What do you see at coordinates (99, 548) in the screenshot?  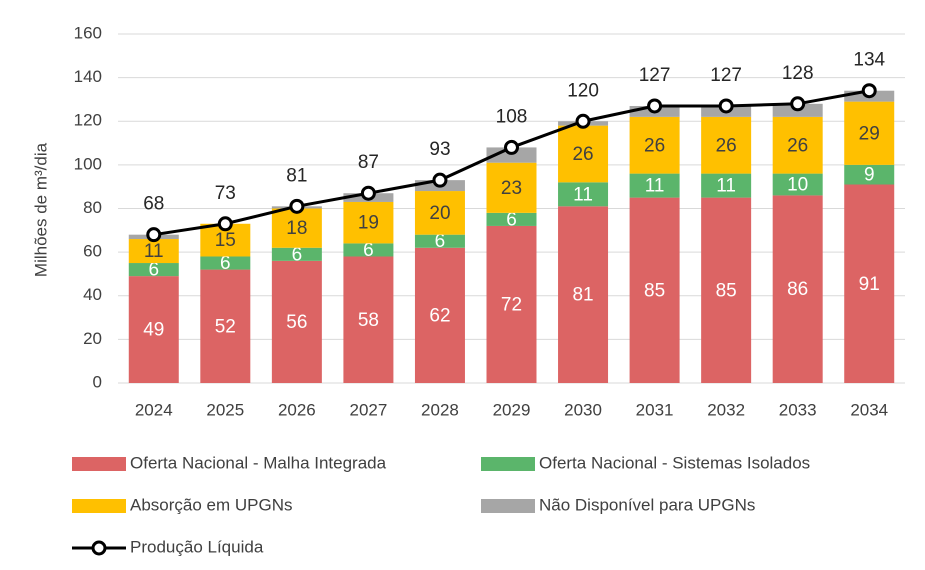 I see `legend-marker` at bounding box center [99, 548].